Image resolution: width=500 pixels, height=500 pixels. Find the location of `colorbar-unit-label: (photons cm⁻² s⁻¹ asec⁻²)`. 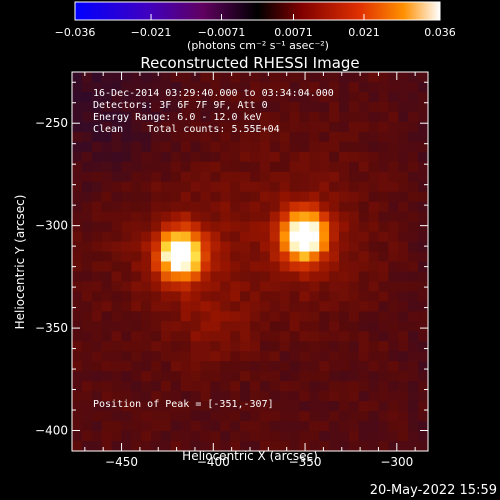

colorbar-unit-label: (photons cm⁻² s⁻¹ asec⁻²) is located at coordinates (258, 45).